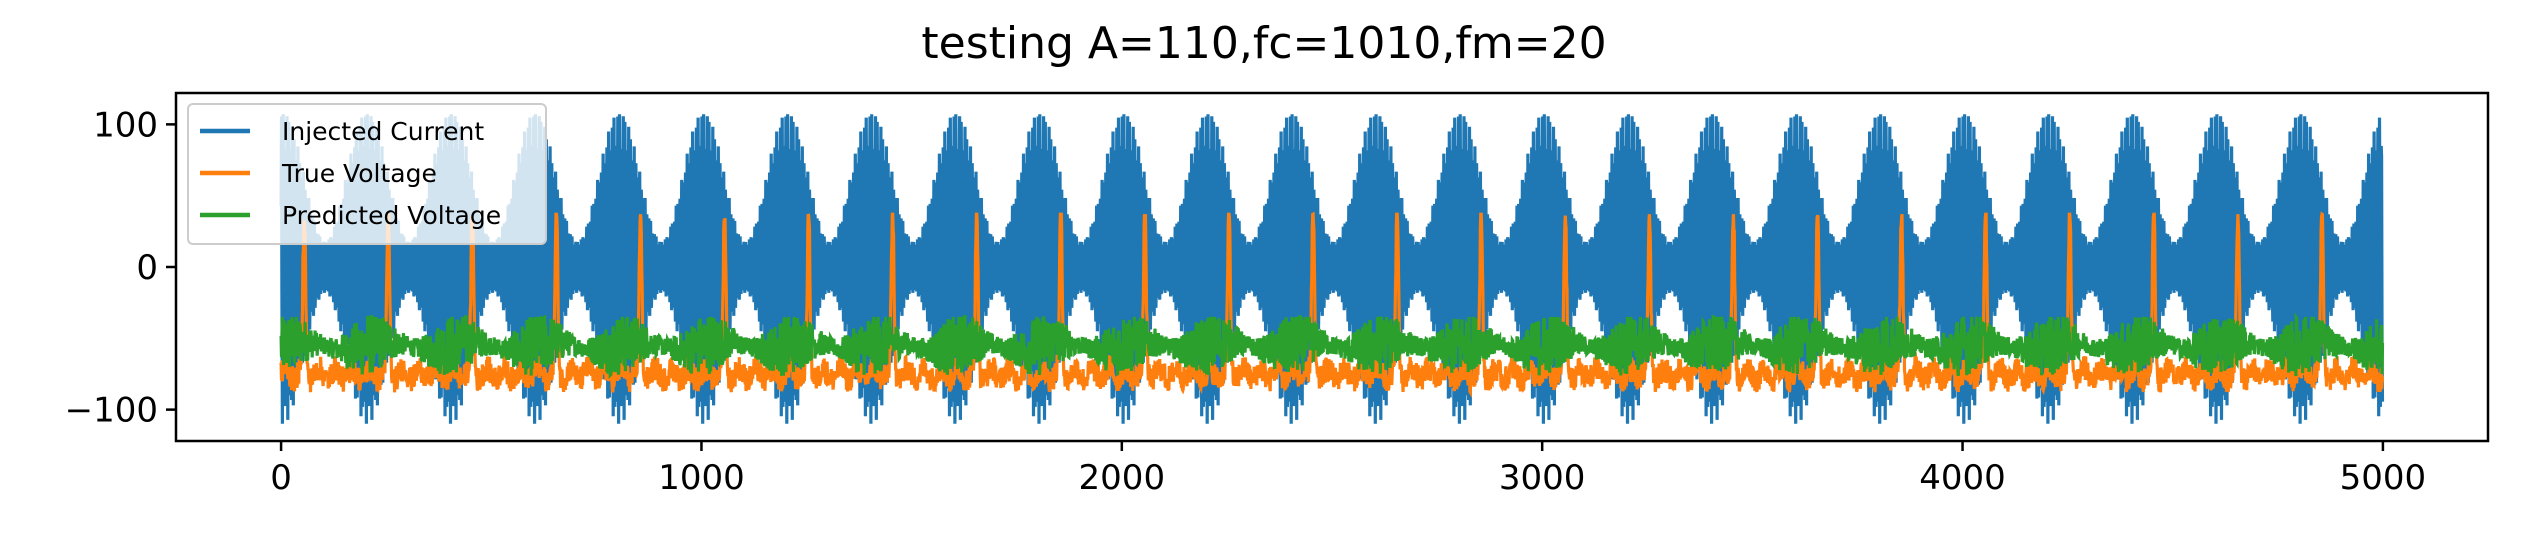 This screenshot has width=2528, height=540. Describe the element at coordinates (1962, 478) in the screenshot. I see `x-tick-label: 4000` at that location.